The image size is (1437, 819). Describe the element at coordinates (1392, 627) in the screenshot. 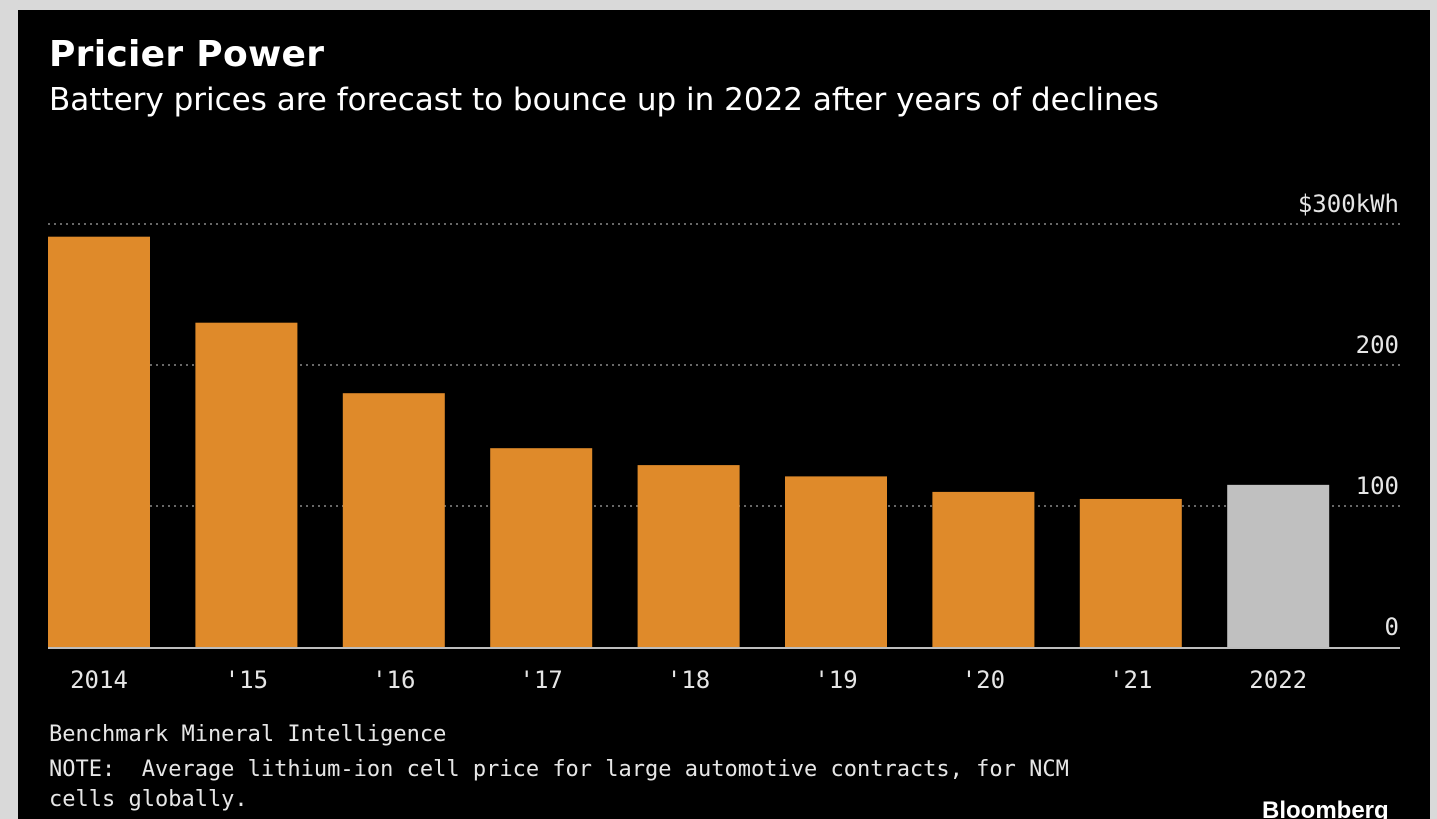

I see `y-tick-label: 0` at that location.